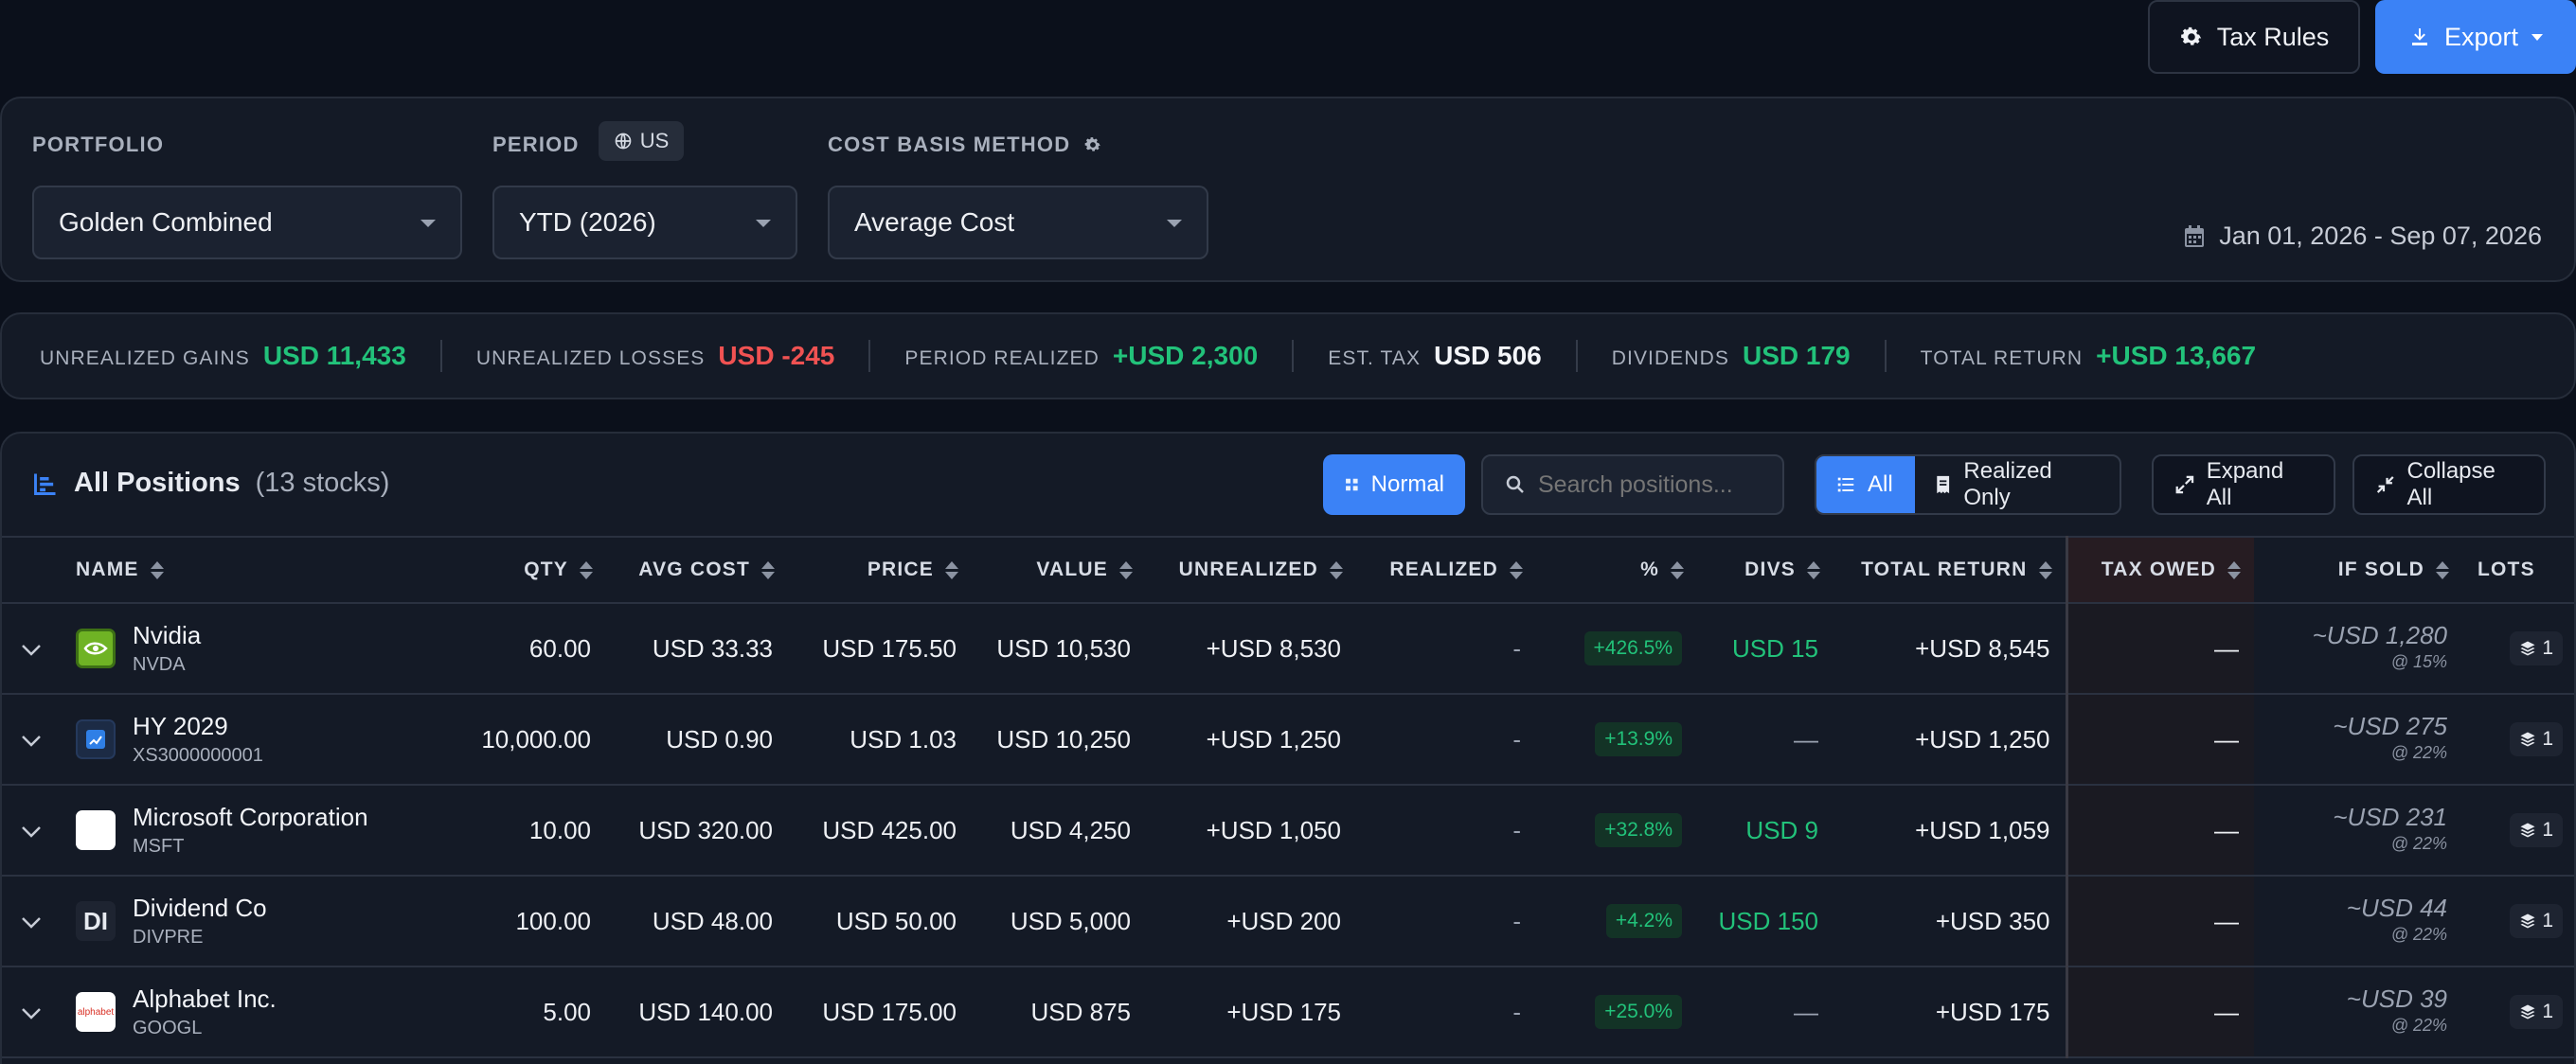 This screenshot has width=2576, height=1064. I want to click on realized-cell: -, so click(1446, 921).